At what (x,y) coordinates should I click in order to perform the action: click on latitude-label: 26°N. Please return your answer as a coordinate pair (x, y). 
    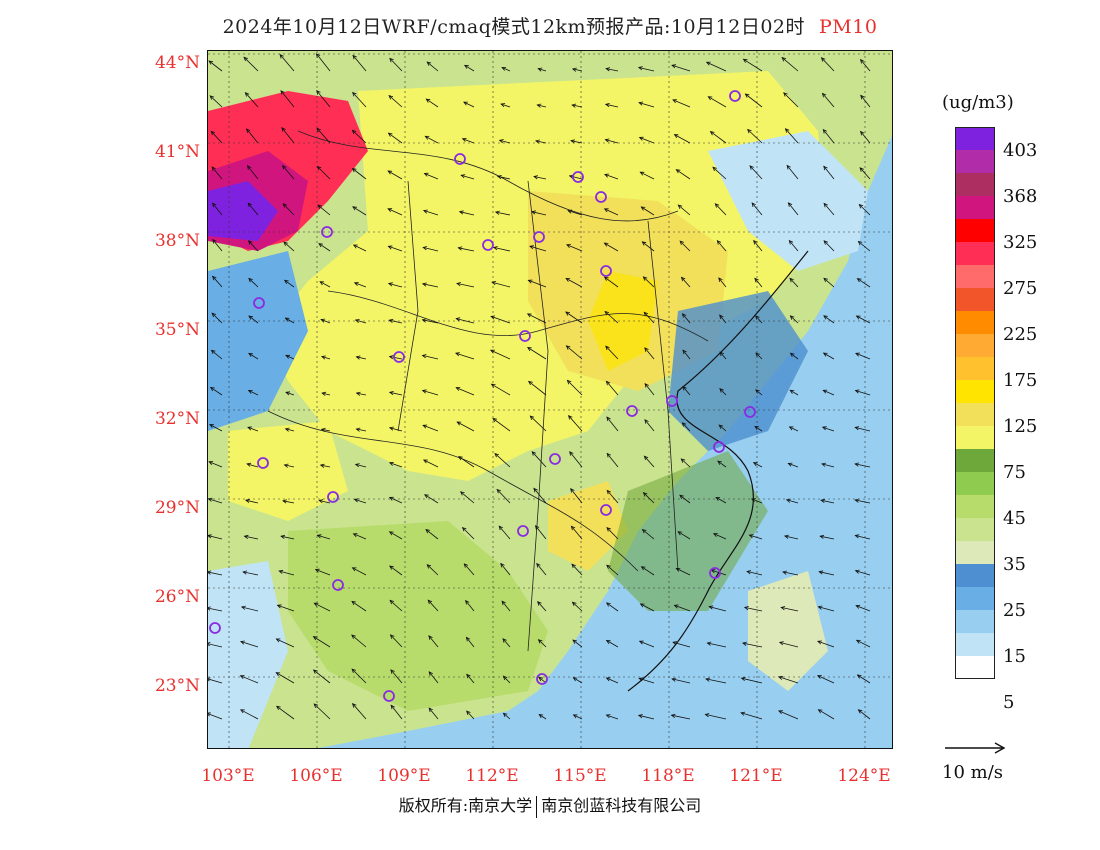
    Looking at the image, I should click on (177, 597).